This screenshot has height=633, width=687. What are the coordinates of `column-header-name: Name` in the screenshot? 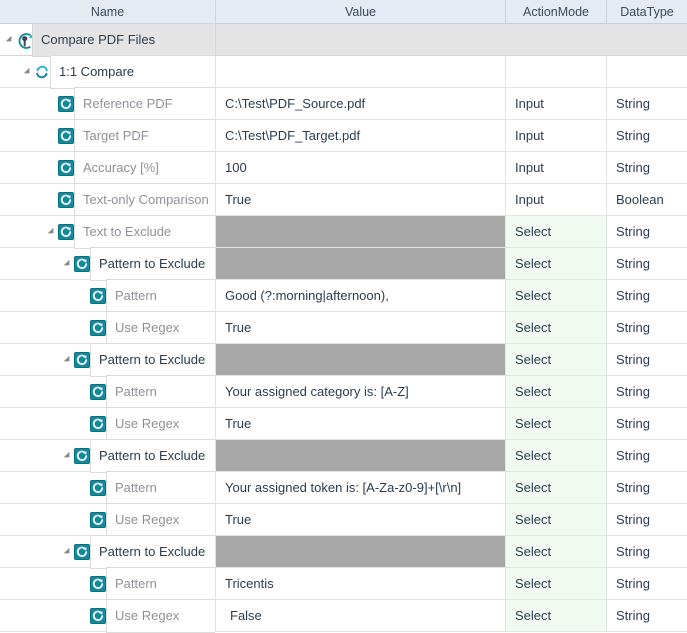 It's located at (108, 11).